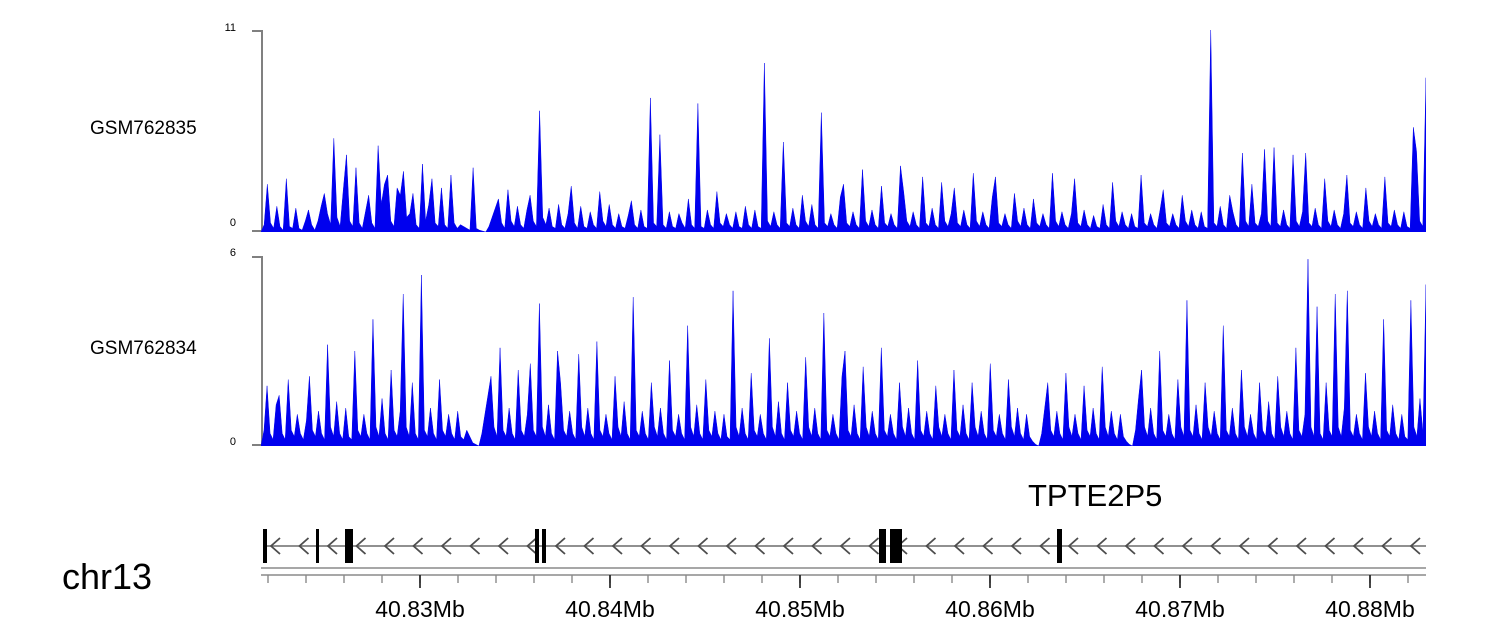 The width and height of the screenshot is (1500, 640). Describe the element at coordinates (143, 348) in the screenshot. I see `track-label-gsm762834: GSM762834` at that location.